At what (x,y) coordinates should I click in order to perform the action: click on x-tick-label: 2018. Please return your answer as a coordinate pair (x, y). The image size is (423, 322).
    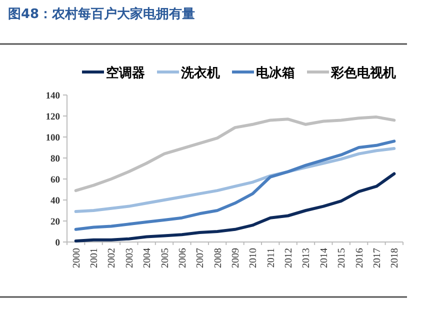
    Looking at the image, I should click on (395, 258).